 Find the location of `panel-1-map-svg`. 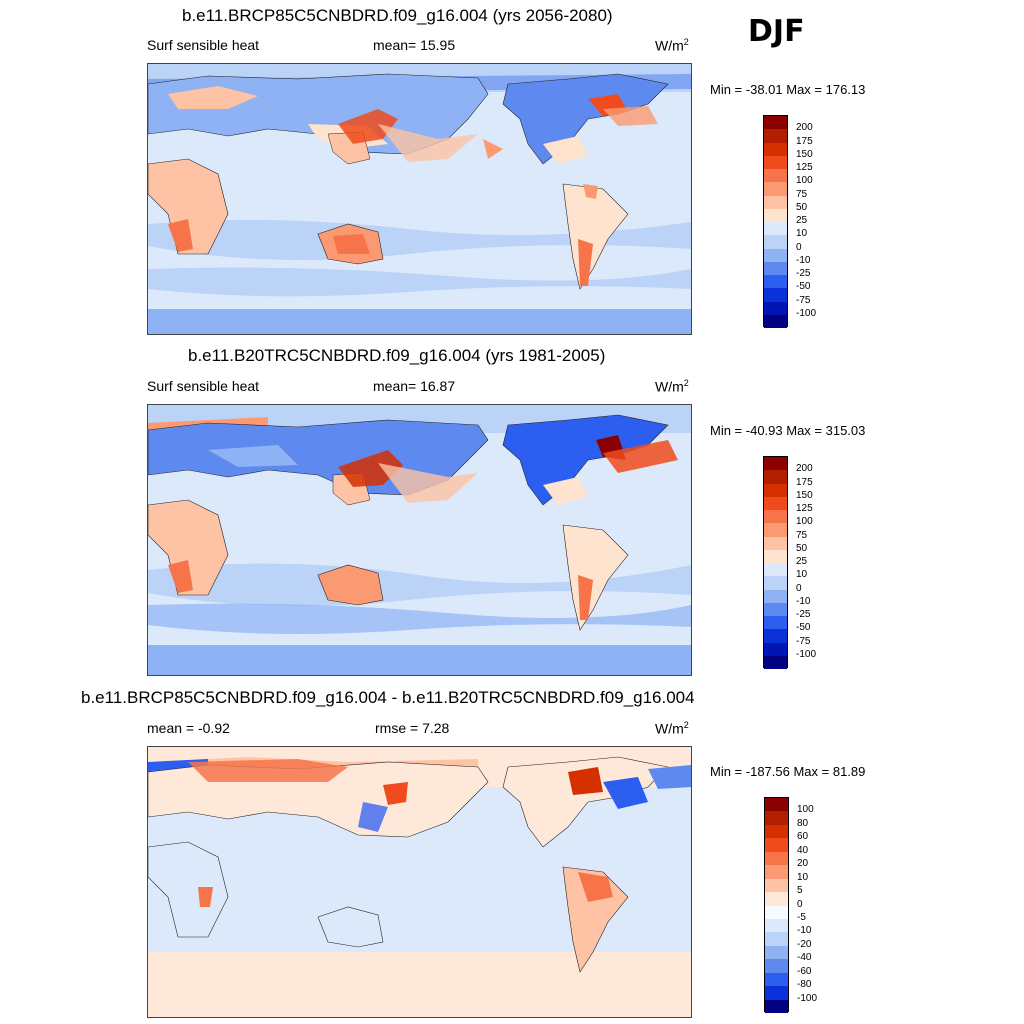

panel-1-map-svg is located at coordinates (419, 199).